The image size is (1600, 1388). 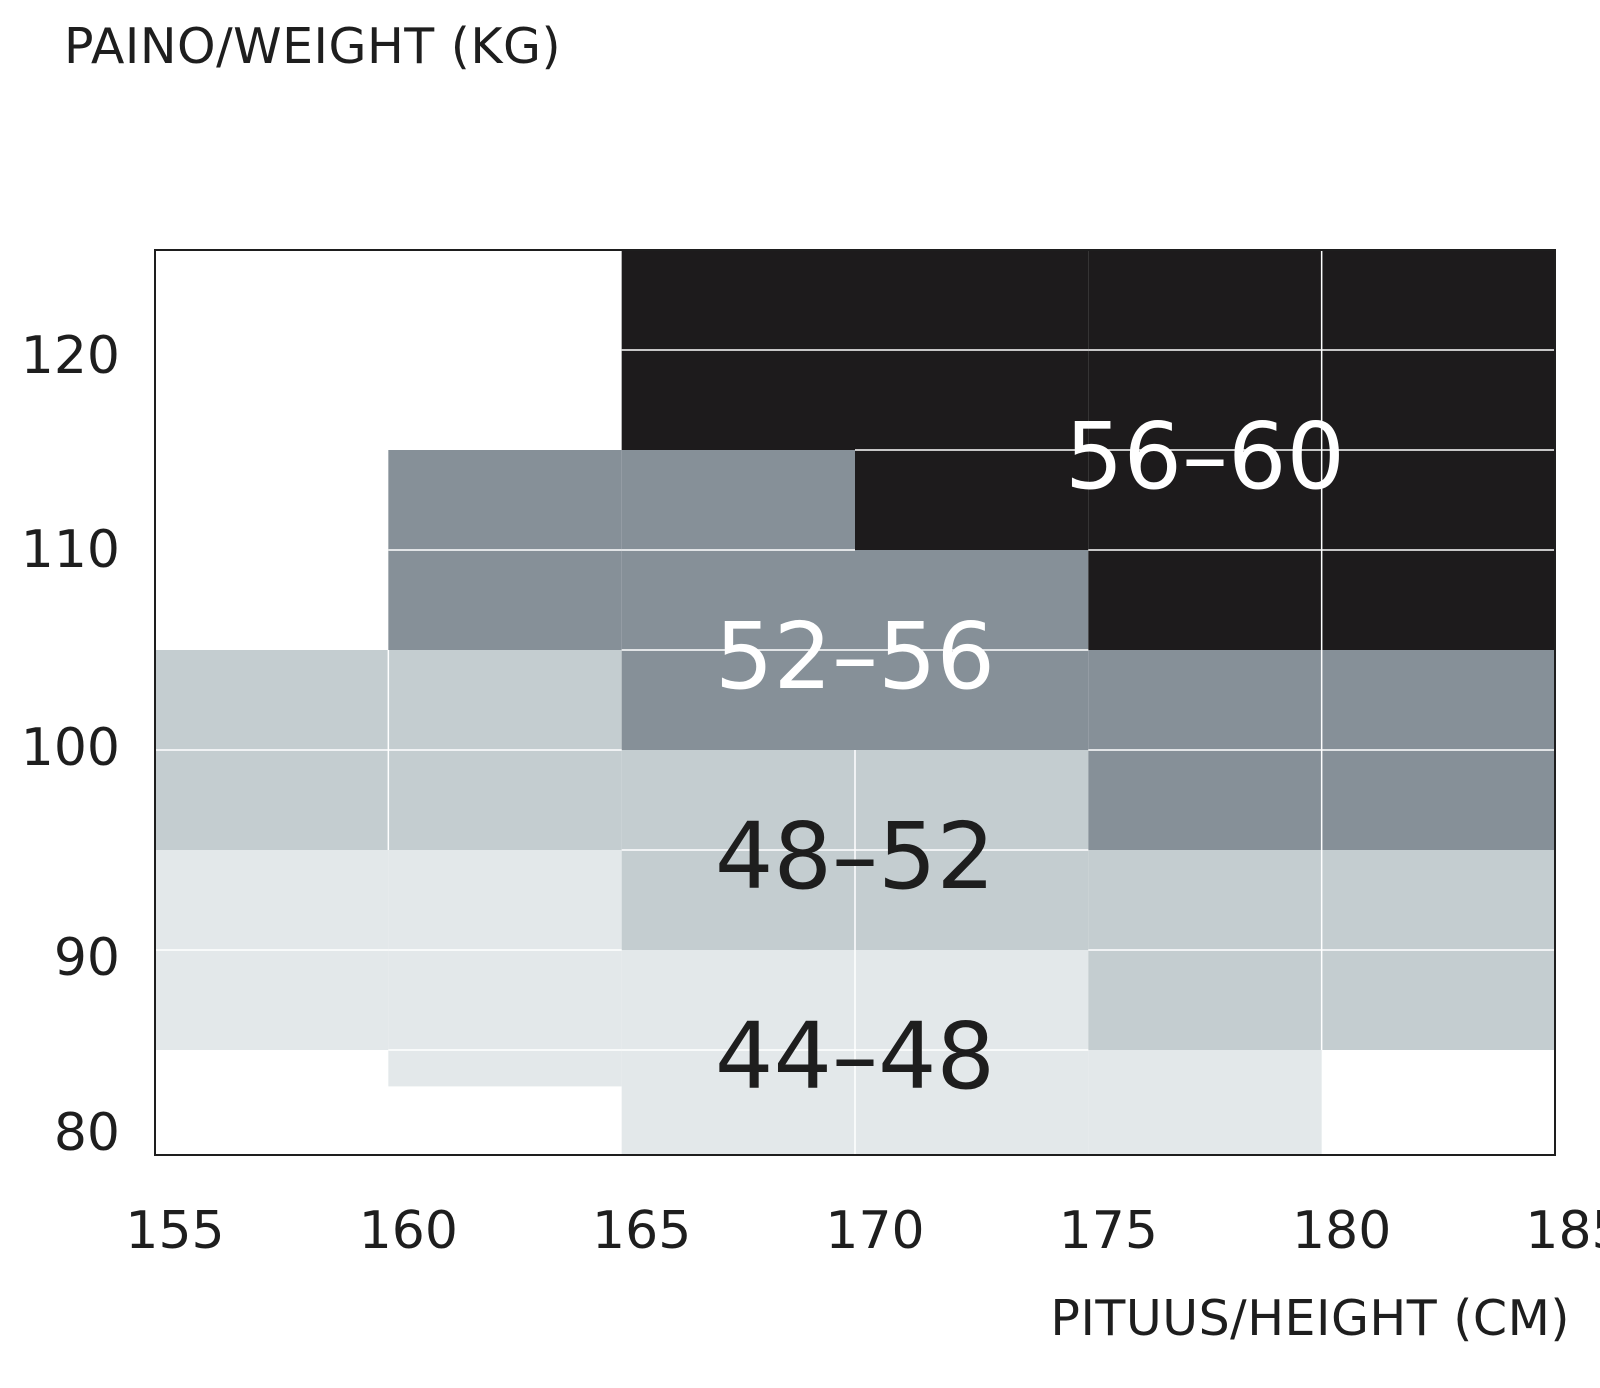 I want to click on x-tick-labels: 155 160 165 170 175 180 185, so click(x=862, y=1231).